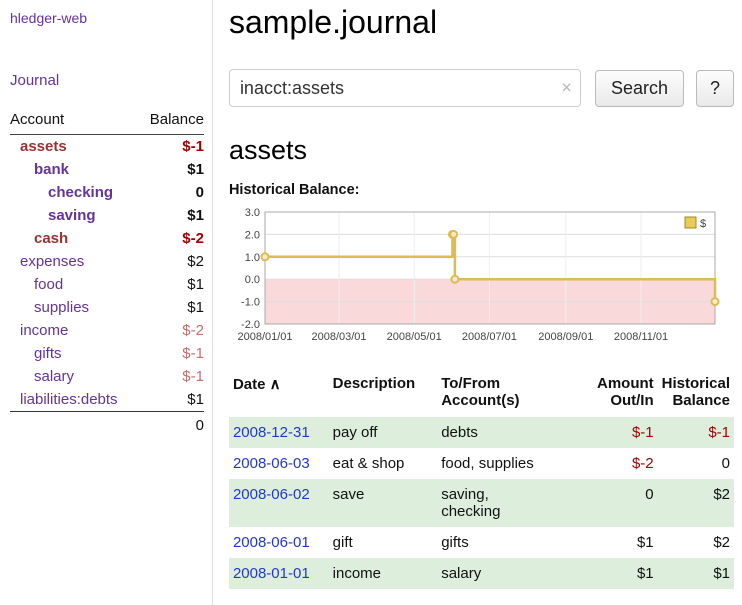 This screenshot has height=605, width=742. Describe the element at coordinates (649, 494) in the screenshot. I see `register-amount: 0` at that location.